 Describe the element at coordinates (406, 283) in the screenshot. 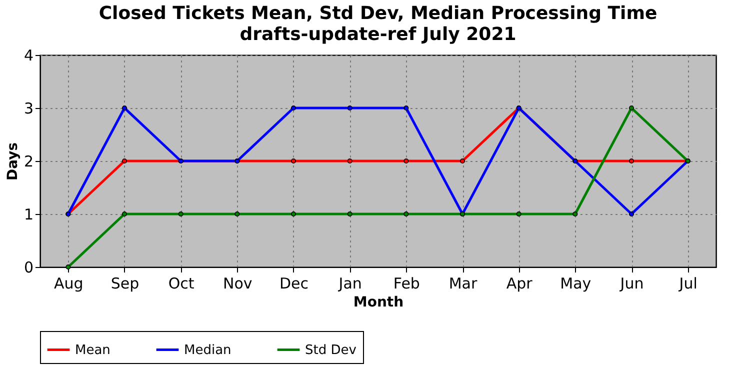

I see `x-tick-label: Feb` at that location.